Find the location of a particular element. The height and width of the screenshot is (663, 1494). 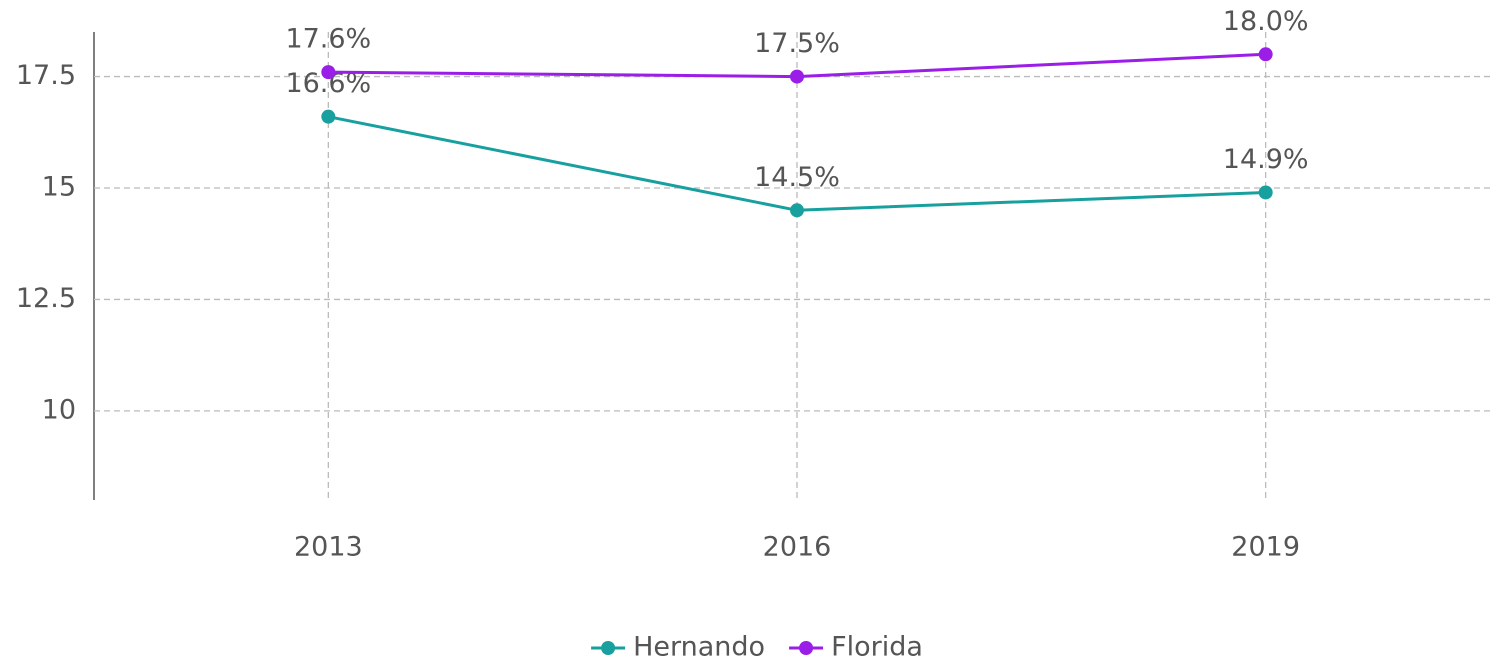

x-tick-label: 2013 is located at coordinates (328, 547).